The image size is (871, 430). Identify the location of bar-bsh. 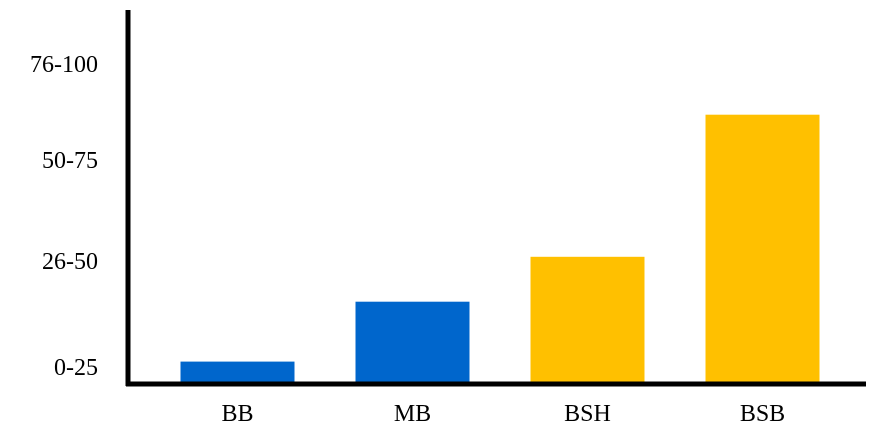
(587, 320).